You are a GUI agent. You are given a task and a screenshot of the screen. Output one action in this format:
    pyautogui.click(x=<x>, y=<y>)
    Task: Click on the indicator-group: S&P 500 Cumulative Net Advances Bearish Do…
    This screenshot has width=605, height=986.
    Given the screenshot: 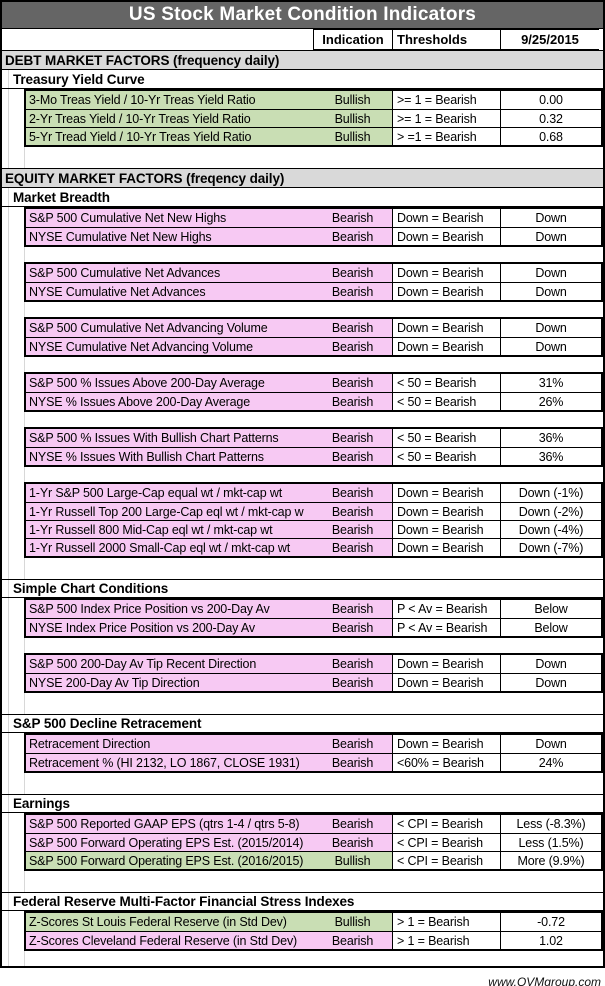 What is the action you would take?
    pyautogui.click(x=313, y=282)
    